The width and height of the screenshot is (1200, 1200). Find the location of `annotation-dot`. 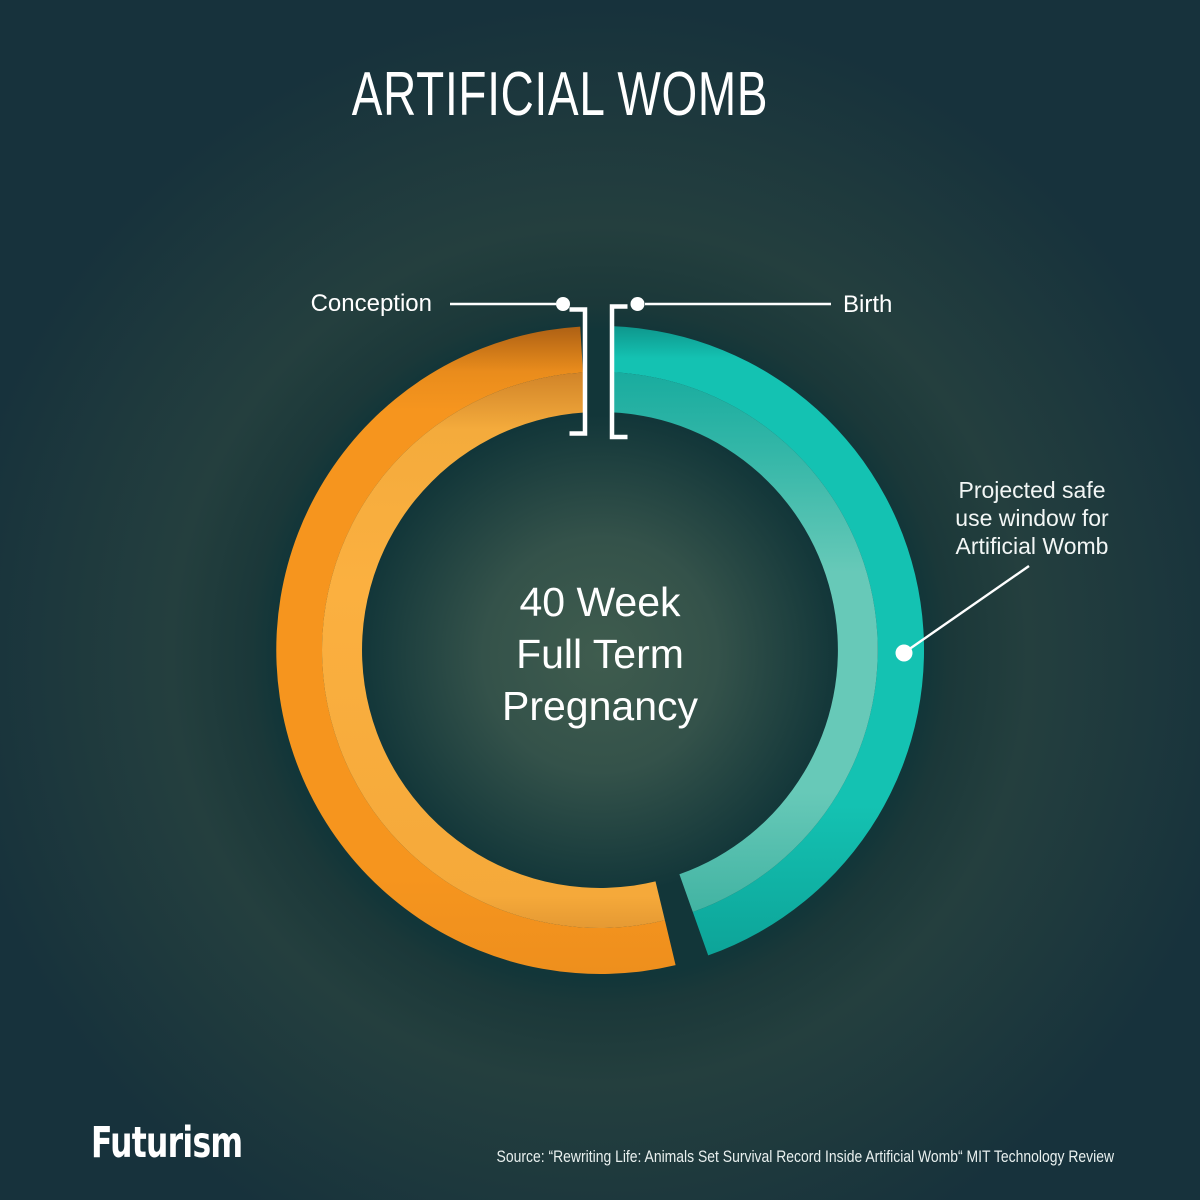

annotation-dot is located at coordinates (904, 653).